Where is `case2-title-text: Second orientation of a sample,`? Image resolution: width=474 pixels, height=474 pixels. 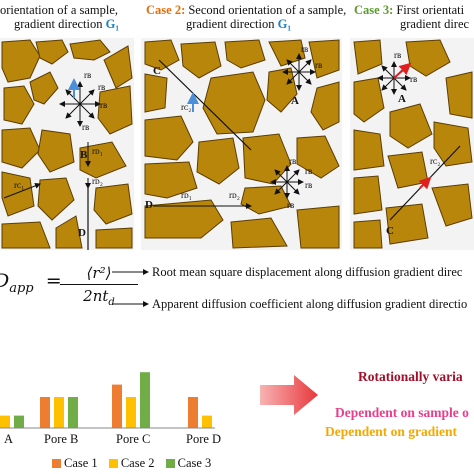 case2-title-text: Second orientation of a sample, is located at coordinates (267, 10).